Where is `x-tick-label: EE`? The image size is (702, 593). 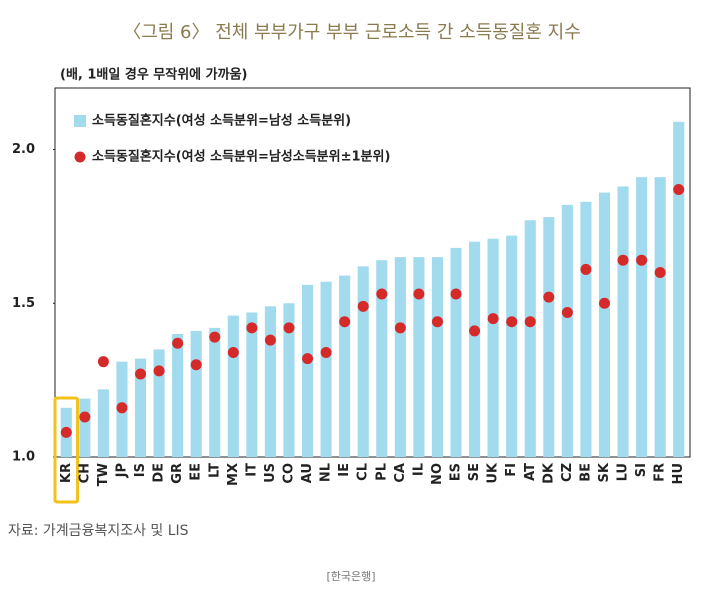 x-tick-label: EE is located at coordinates (196, 472).